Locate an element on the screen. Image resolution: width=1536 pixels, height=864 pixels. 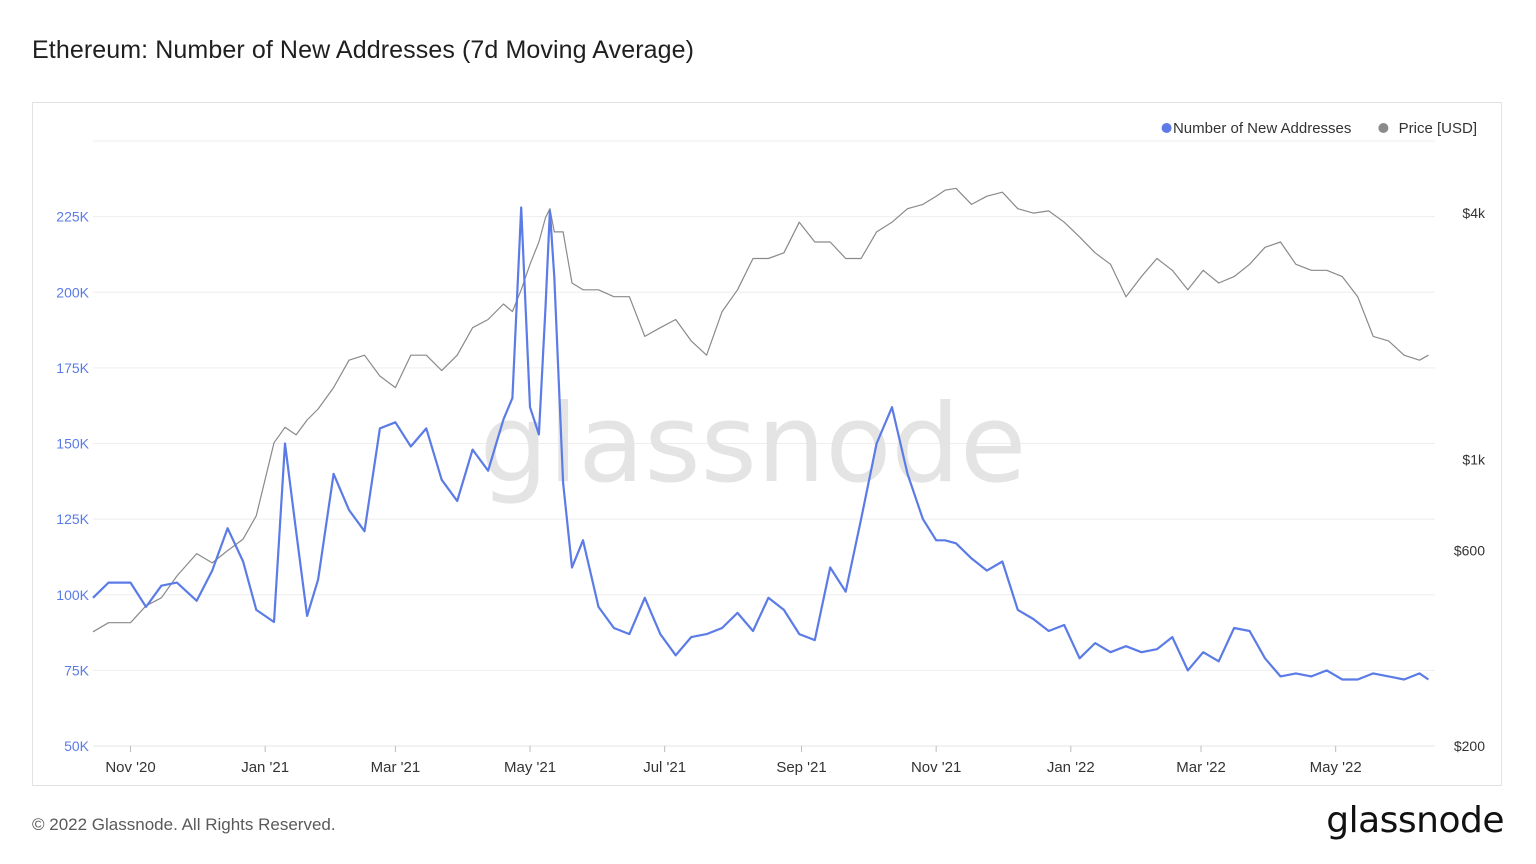
x-tick-label: May '21 is located at coordinates (530, 767).